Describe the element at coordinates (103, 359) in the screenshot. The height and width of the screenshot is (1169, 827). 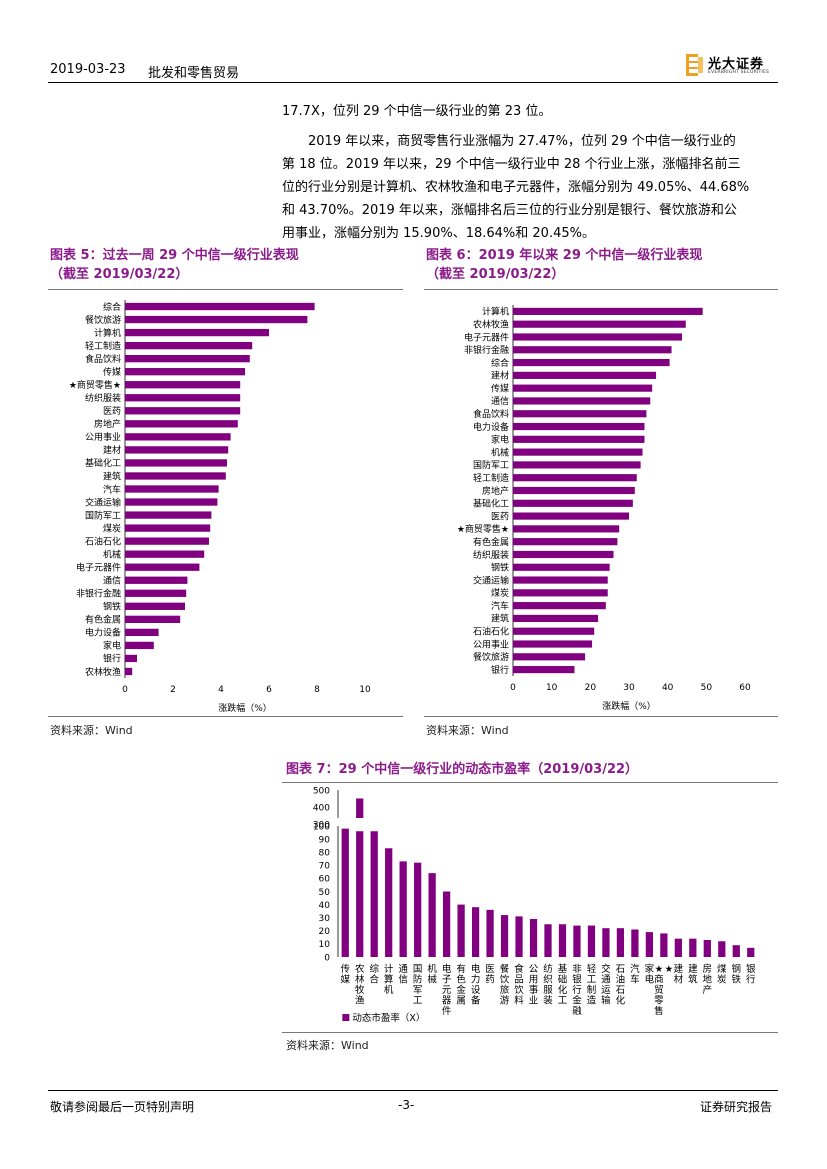
I see `fig5-category-label: 食品饮料` at that location.